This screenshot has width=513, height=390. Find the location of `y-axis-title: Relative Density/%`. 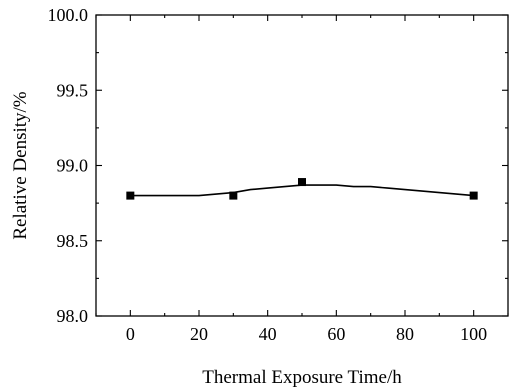

y-axis-title: Relative Density/% is located at coordinates (20, 165).